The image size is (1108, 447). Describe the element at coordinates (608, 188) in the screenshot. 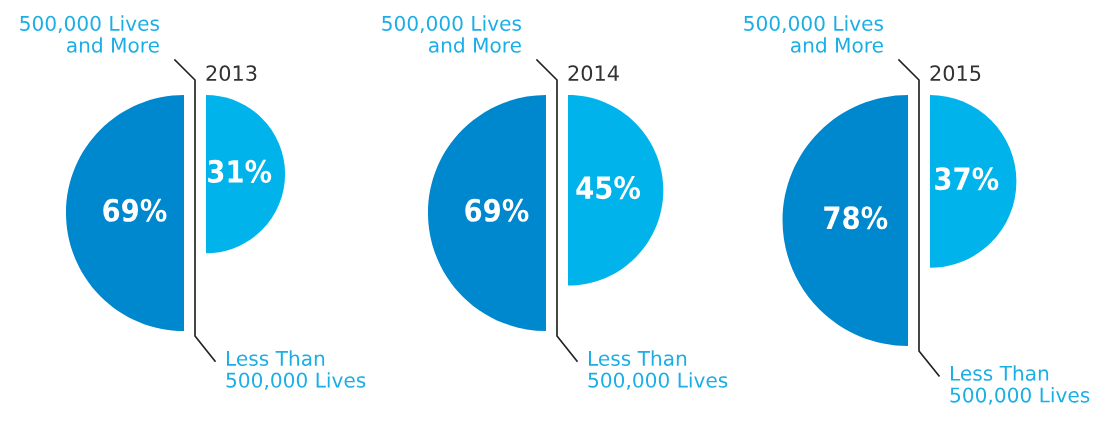

I see `data-label: 45%` at that location.